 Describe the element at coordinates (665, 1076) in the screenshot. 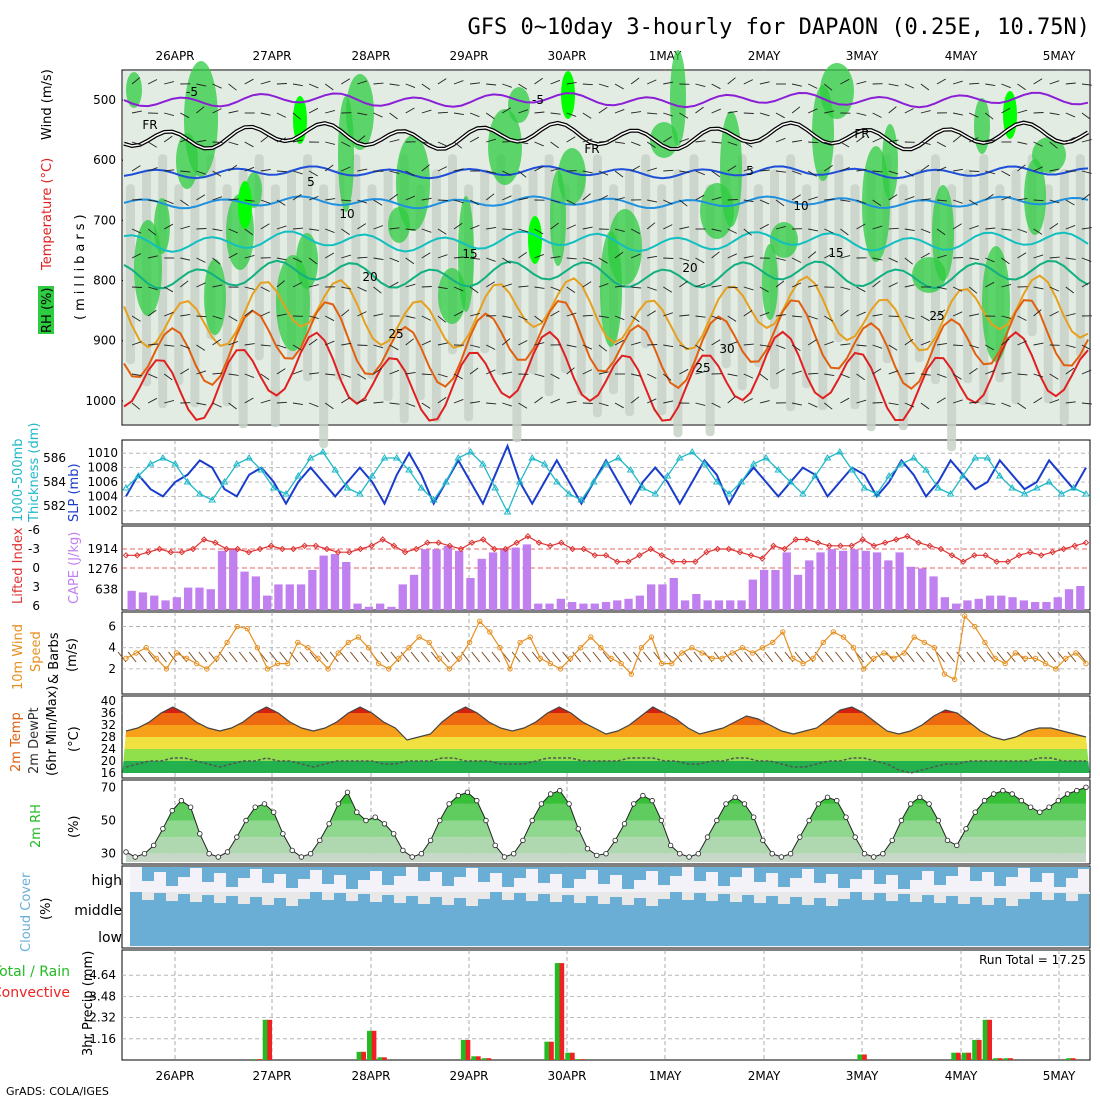

I see `bottom-date-1may: 1MAY` at that location.